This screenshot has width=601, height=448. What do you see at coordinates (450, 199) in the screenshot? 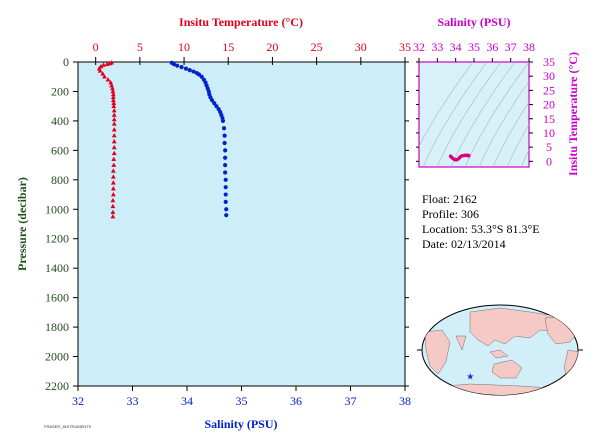
I see `float-id: Float: 2162` at bounding box center [450, 199].